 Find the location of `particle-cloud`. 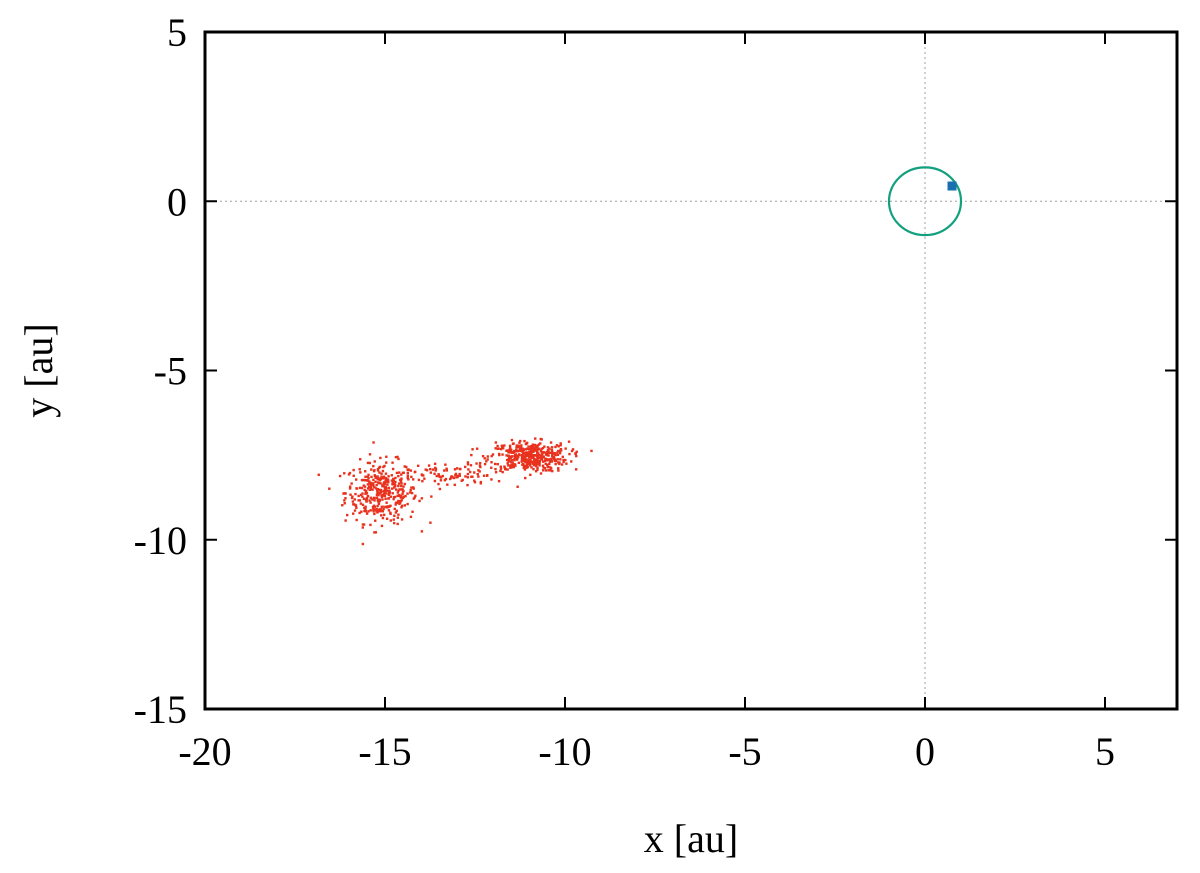

particle-cloud is located at coordinates (455, 491).